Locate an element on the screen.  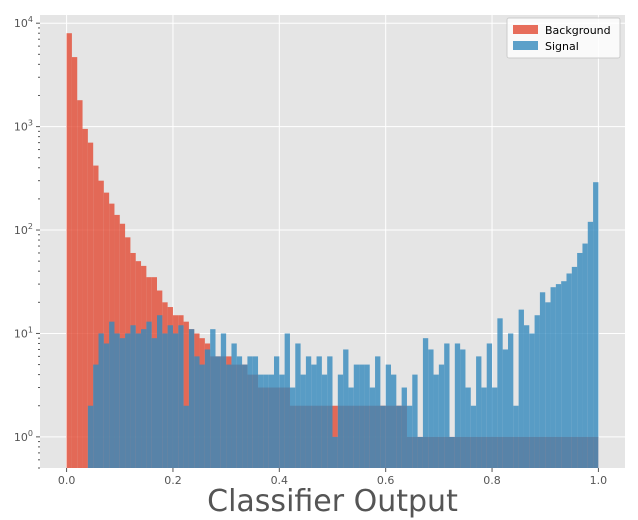
y-tick-label: 10⁰ is located at coordinates (23, 436).